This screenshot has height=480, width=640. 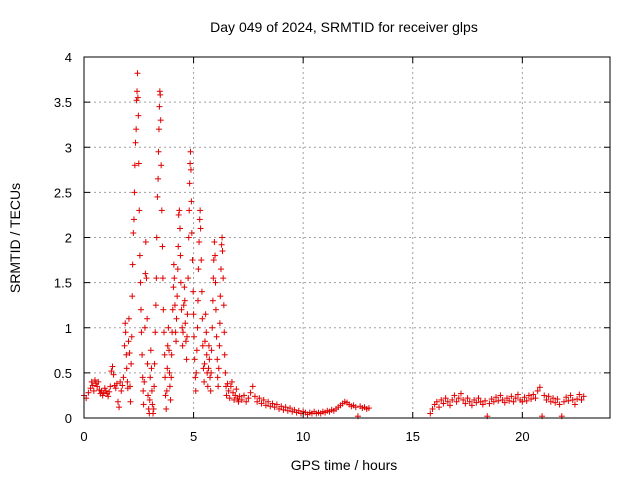 What do you see at coordinates (63, 192) in the screenshot?
I see `y-tick-label: 2.5` at bounding box center [63, 192].